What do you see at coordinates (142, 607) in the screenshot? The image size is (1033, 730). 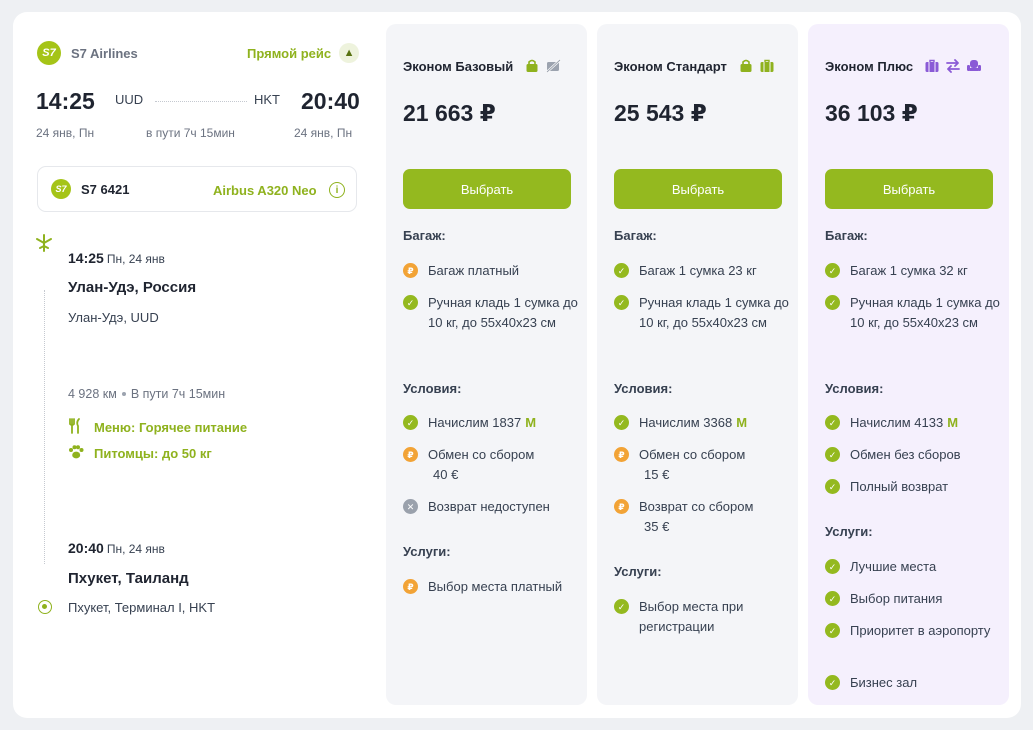 I see `arrival-airport: Пхукет, Терминал I, HKT` at bounding box center [142, 607].